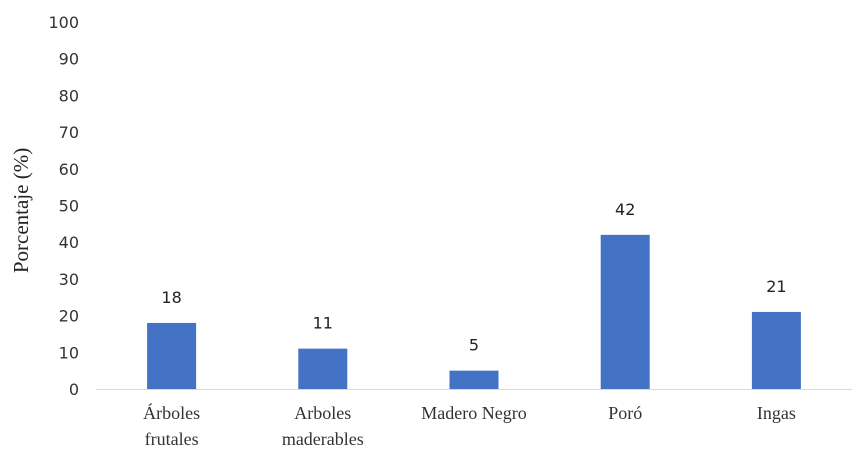 The height and width of the screenshot is (459, 856). I want to click on x-category-label-line: Ingas, so click(776, 413).